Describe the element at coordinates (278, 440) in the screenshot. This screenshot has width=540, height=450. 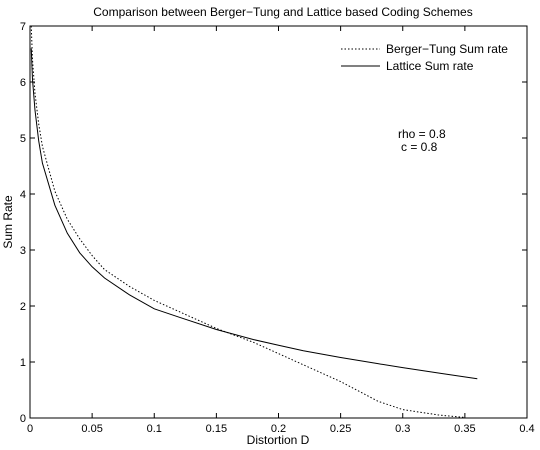
I see `x-axis-label: Distortion D` at that location.